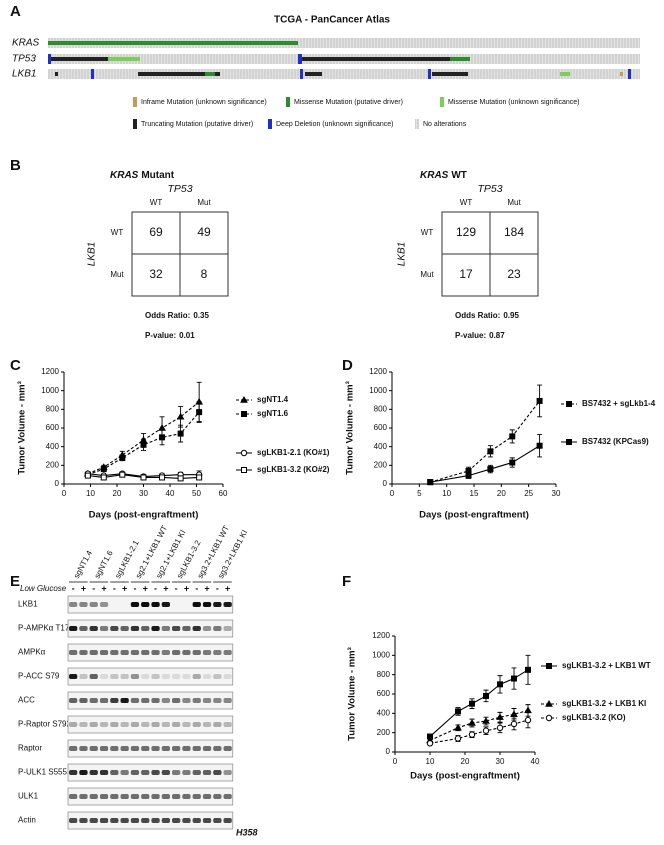  What do you see at coordinates (384, 693) in the screenshot?
I see `y-tick-label: 600` at bounding box center [384, 693].